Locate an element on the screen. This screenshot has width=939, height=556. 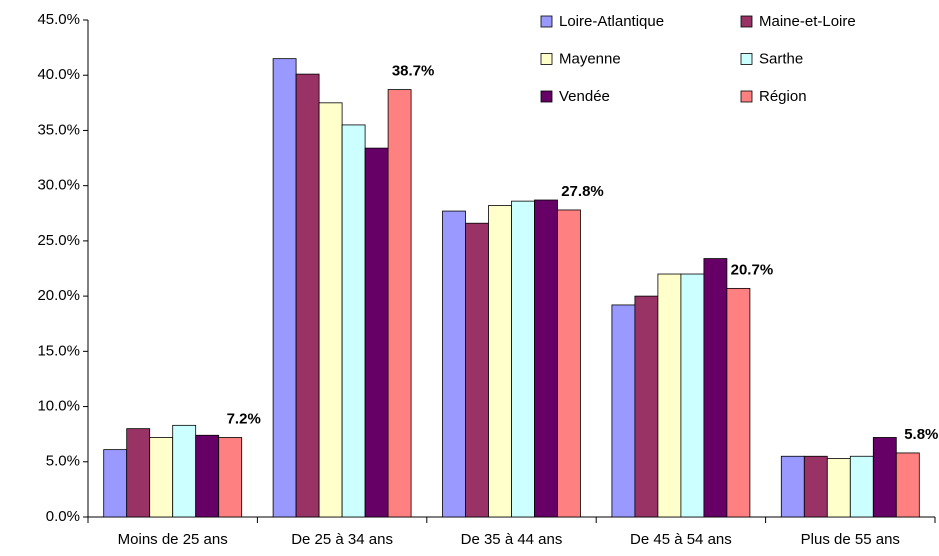
data-label: 38.7% is located at coordinates (413, 71).